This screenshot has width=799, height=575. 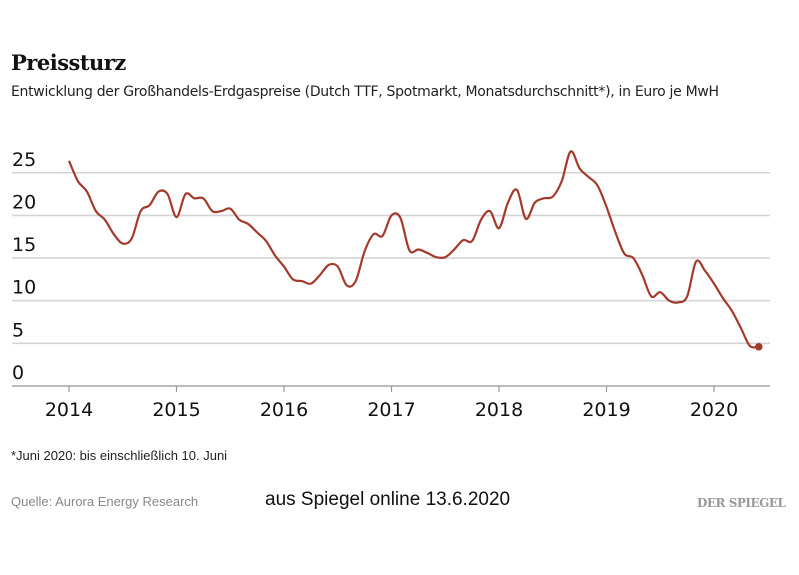 What do you see at coordinates (714, 410) in the screenshot?
I see `x-tick-label: 2020` at bounding box center [714, 410].